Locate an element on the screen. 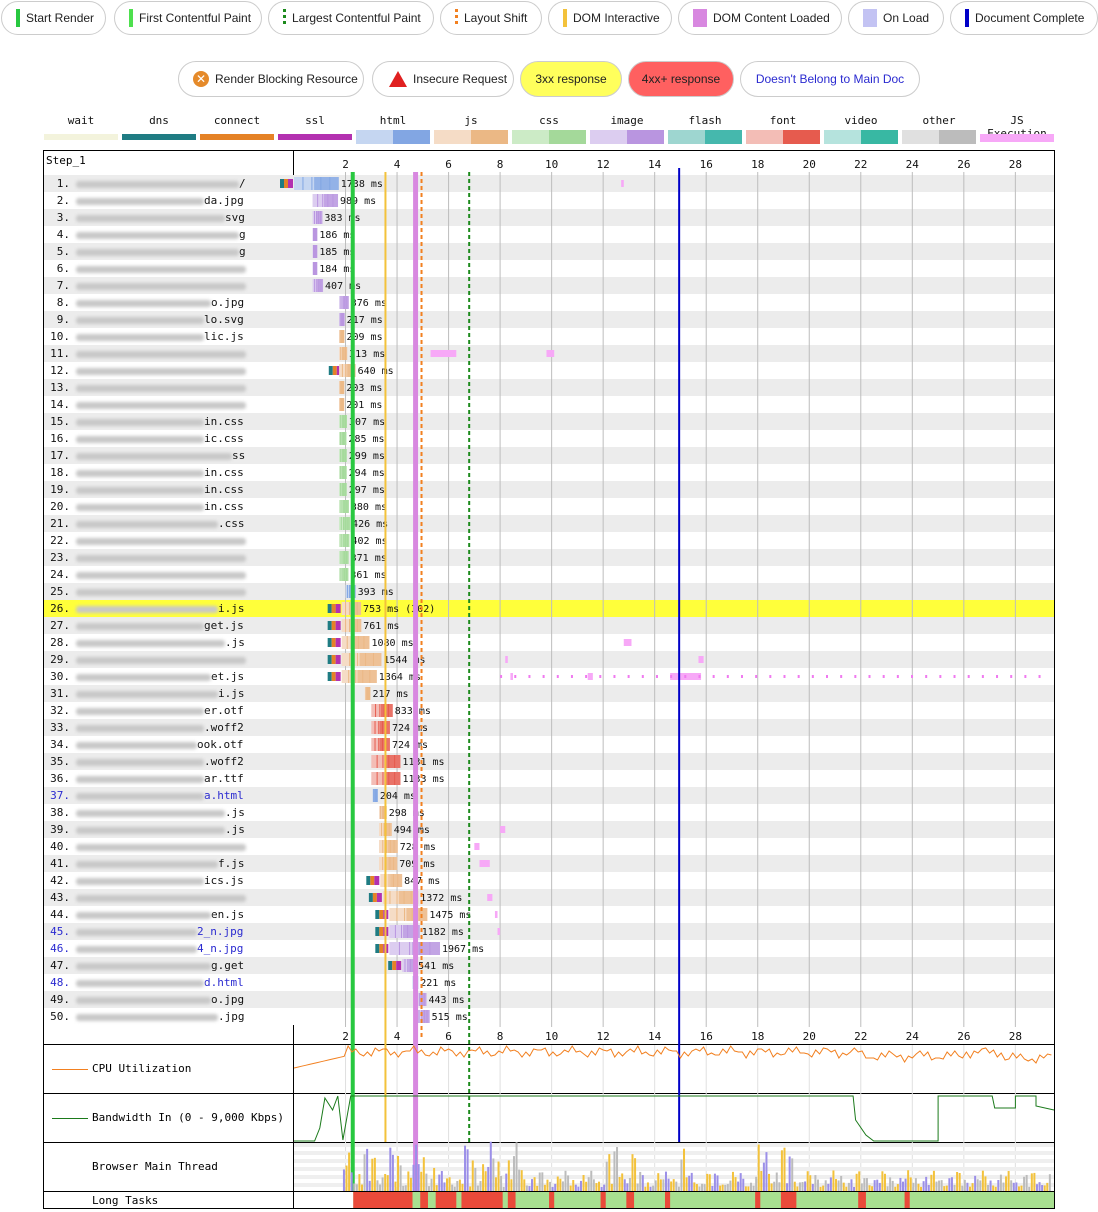  request-label: 48. d.html is located at coordinates (145, 982).